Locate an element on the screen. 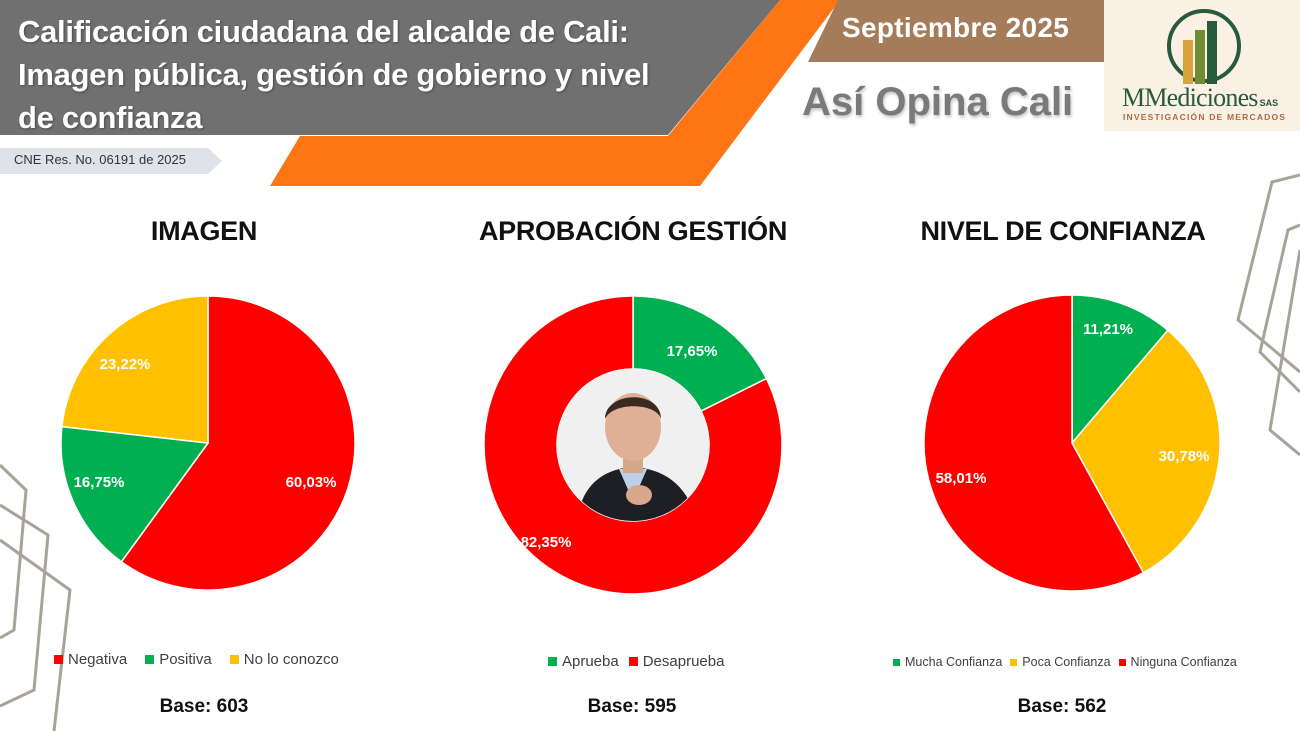 Image resolution: width=1300 pixels, height=731 pixels. legend-item-ninguna-confianza: Ninguna Confianza is located at coordinates (1177, 662).